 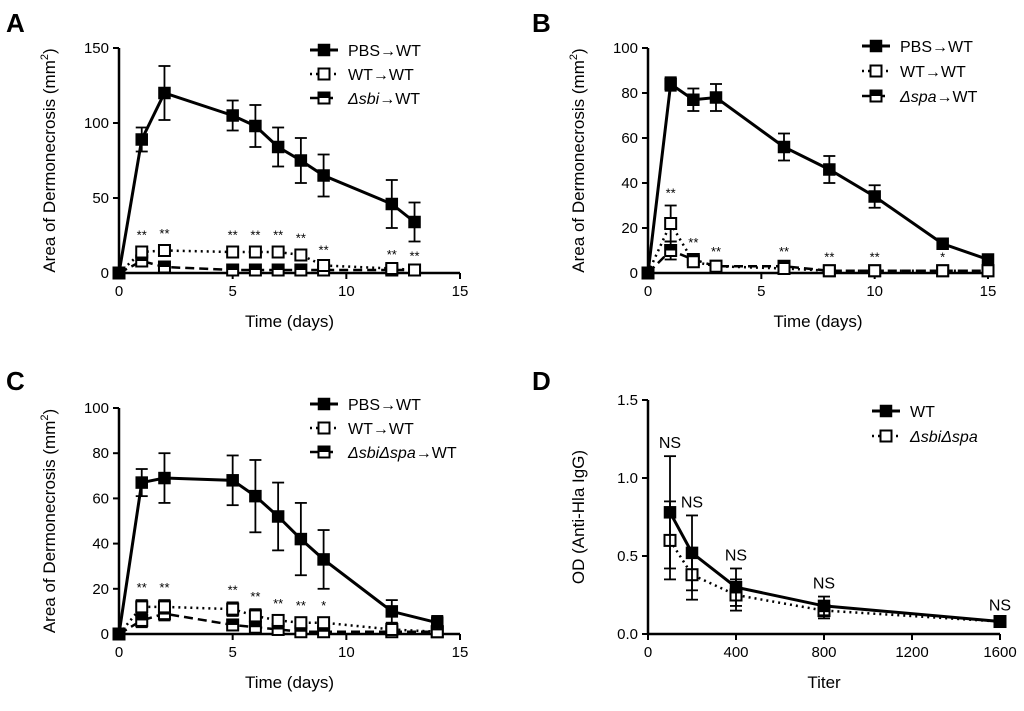 What do you see at coordinates (943, 437) in the screenshot?
I see `legend-label: ΔsbiΔspa` at bounding box center [943, 437].